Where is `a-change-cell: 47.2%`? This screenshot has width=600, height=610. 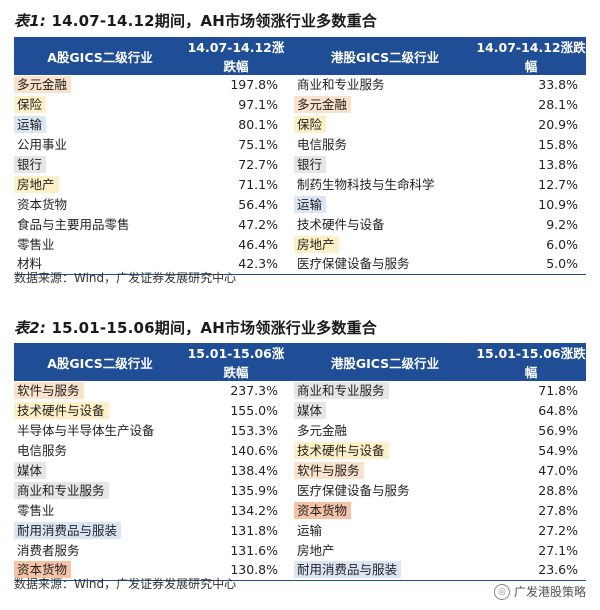 a-change-cell: 47.2% is located at coordinates (236, 224).